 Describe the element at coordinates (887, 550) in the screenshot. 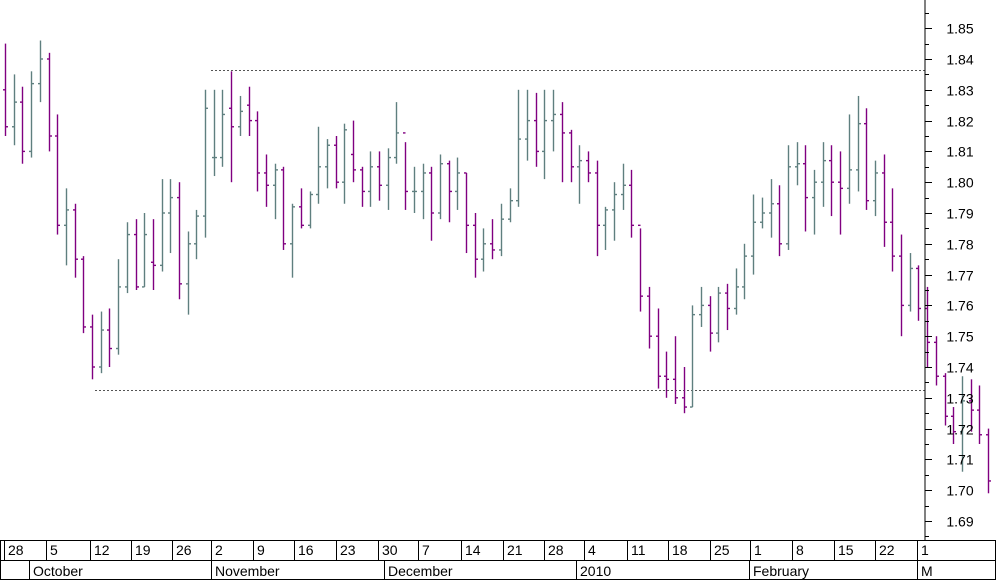

I see `x-day-label: 22` at that location.